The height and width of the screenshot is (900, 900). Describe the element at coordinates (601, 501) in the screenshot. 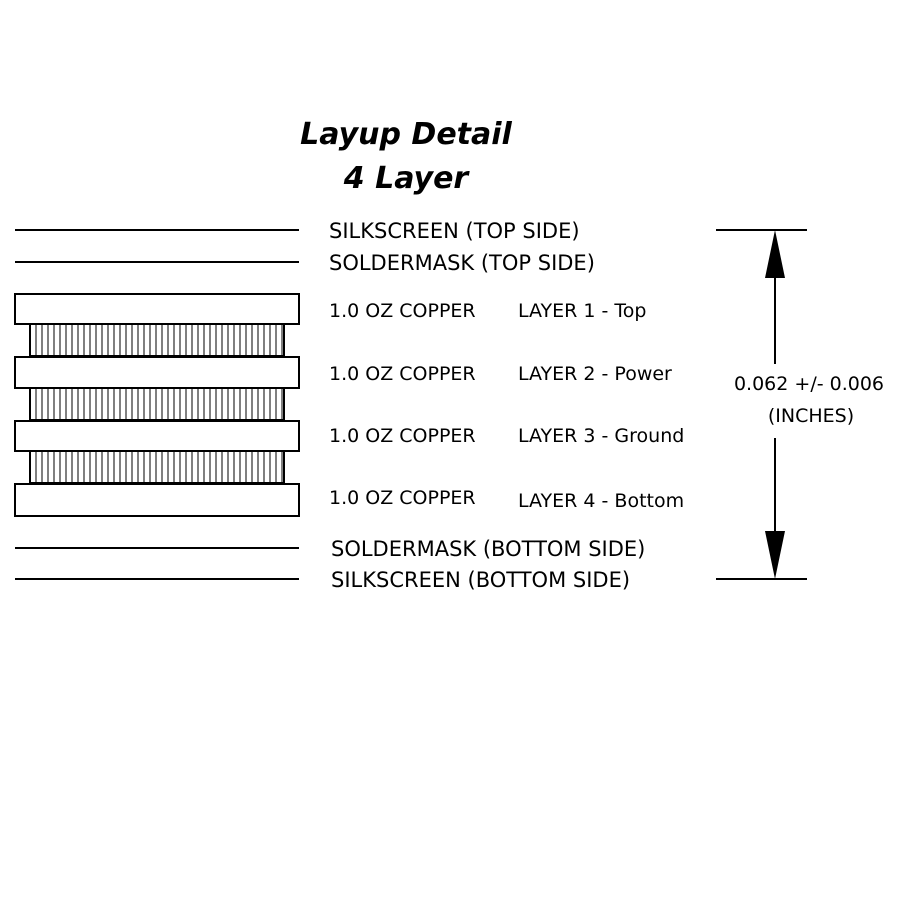

I see `layer-name-4: LAYER 4 - Bottom` at that location.